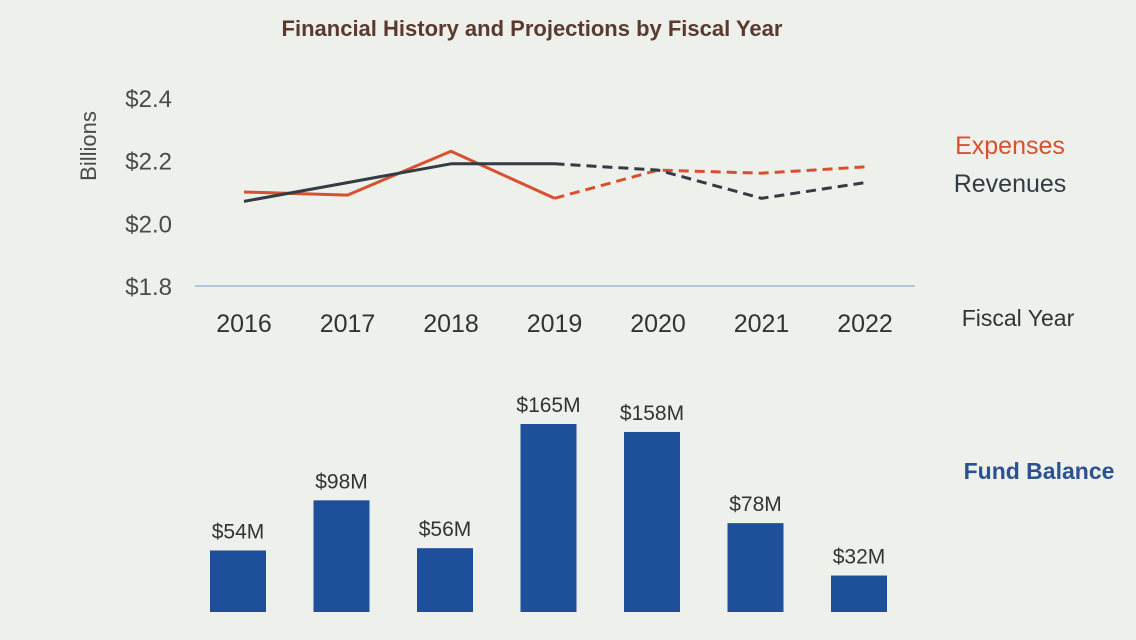 The image size is (1136, 640). I want to click on legend-revenues: Revenues, so click(1010, 184).